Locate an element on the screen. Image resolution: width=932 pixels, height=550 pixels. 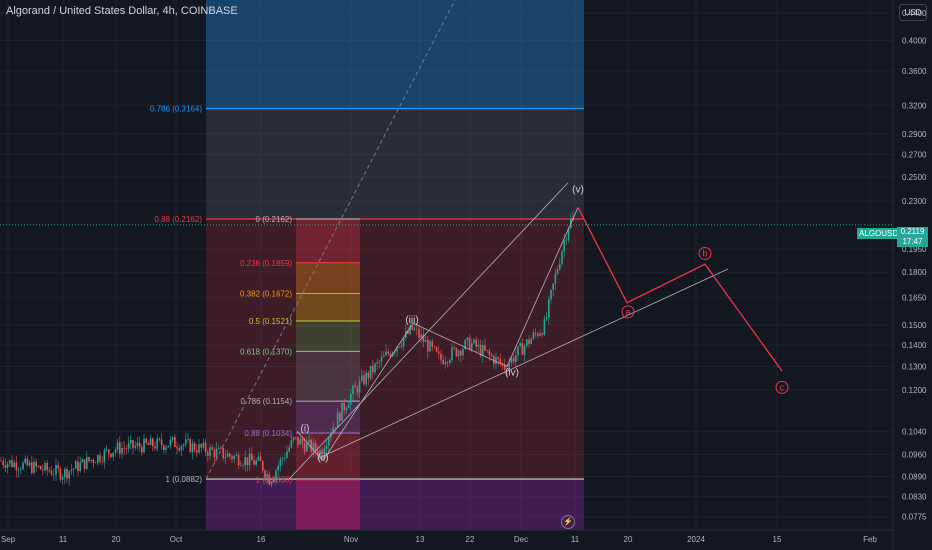
currency-button: USD is located at coordinates (913, 12).